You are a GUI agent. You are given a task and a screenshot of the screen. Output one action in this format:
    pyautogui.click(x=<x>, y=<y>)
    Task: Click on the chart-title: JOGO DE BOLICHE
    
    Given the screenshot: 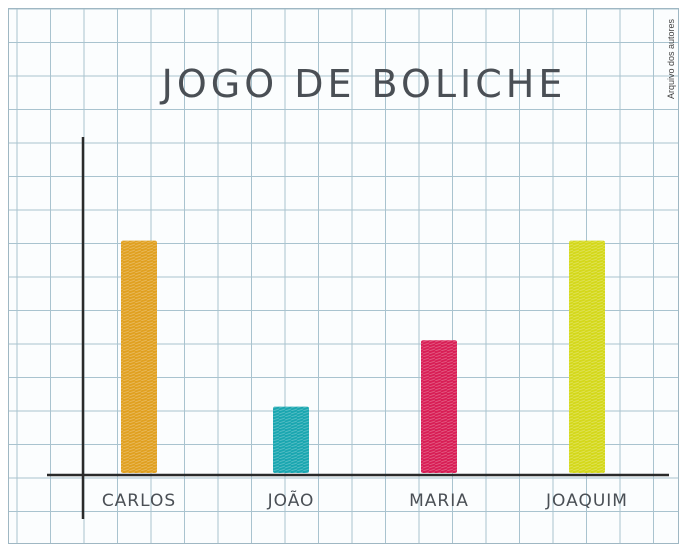 What is the action you would take?
    pyautogui.click(x=363, y=84)
    